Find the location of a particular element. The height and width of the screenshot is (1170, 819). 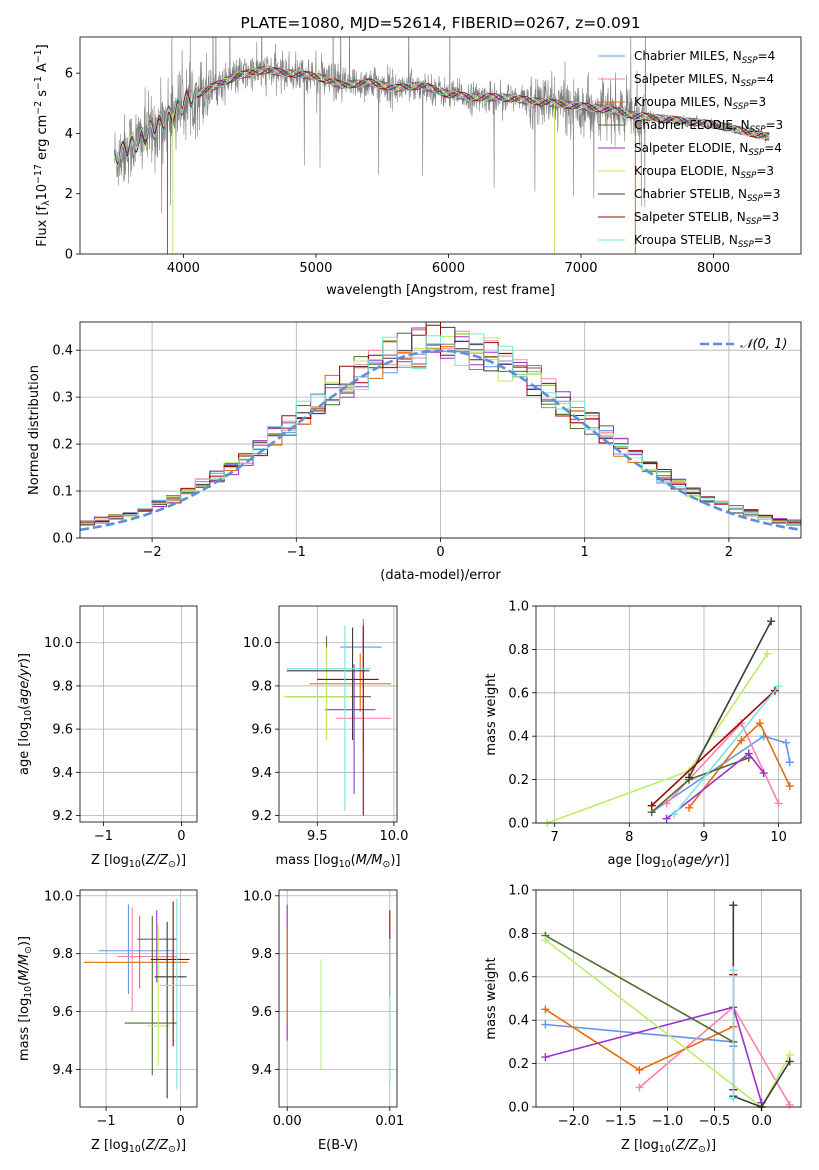

x-axis-label: mass [log10(M/M⊙)] is located at coordinates (338, 861).